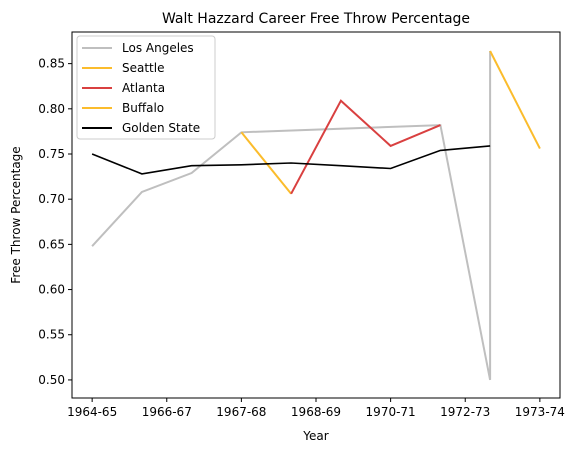 This screenshot has width=582, height=457. I want to click on legend-label-buffalo: Buffalo, so click(143, 108).